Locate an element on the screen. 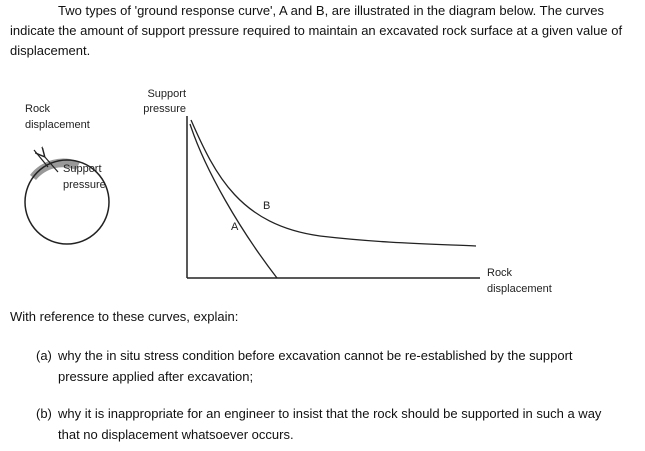  arrow is located at coordinates (51, 164).